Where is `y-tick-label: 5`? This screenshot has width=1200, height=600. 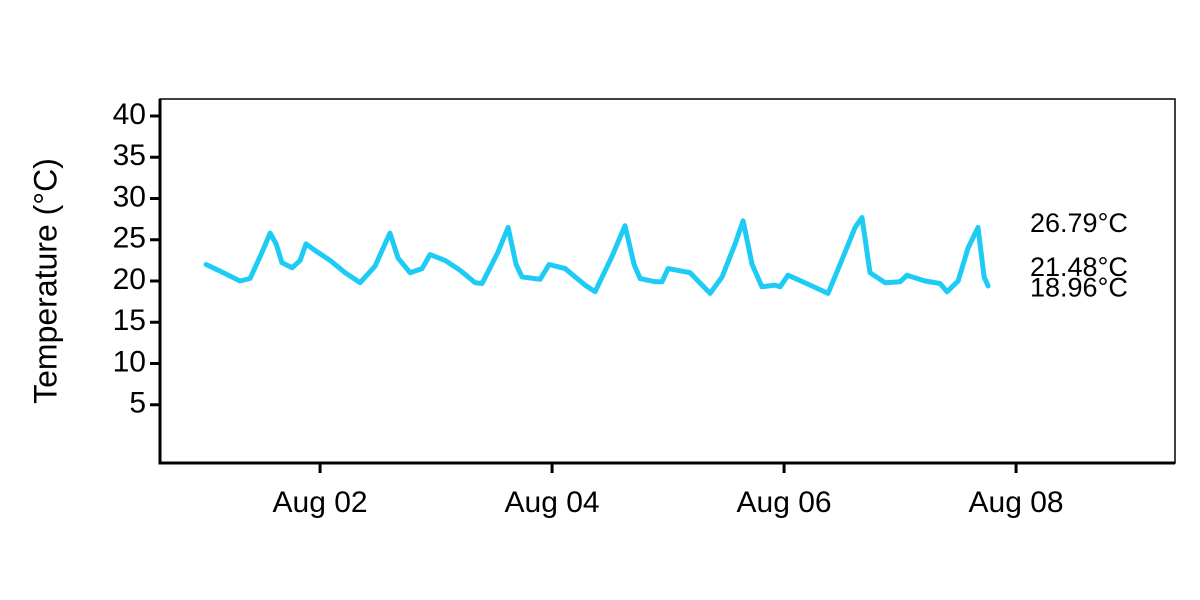 y-tick-label: 5 is located at coordinates (137, 403).